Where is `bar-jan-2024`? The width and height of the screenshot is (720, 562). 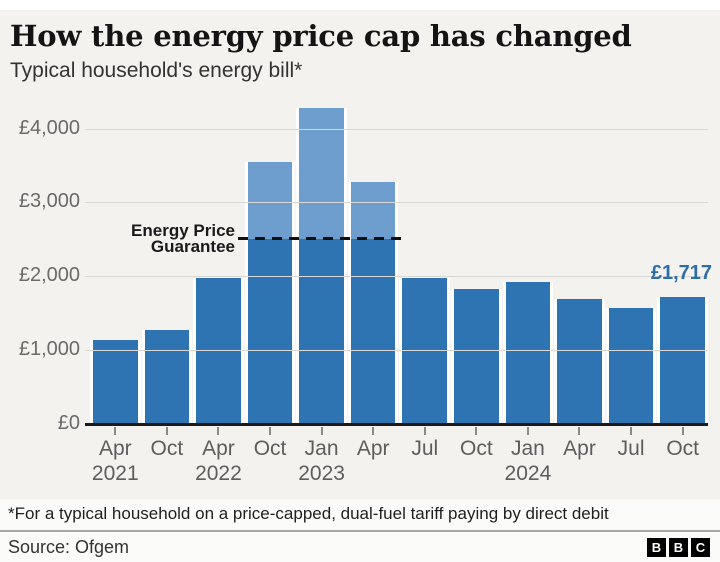 bar-jan-2024 is located at coordinates (528, 352).